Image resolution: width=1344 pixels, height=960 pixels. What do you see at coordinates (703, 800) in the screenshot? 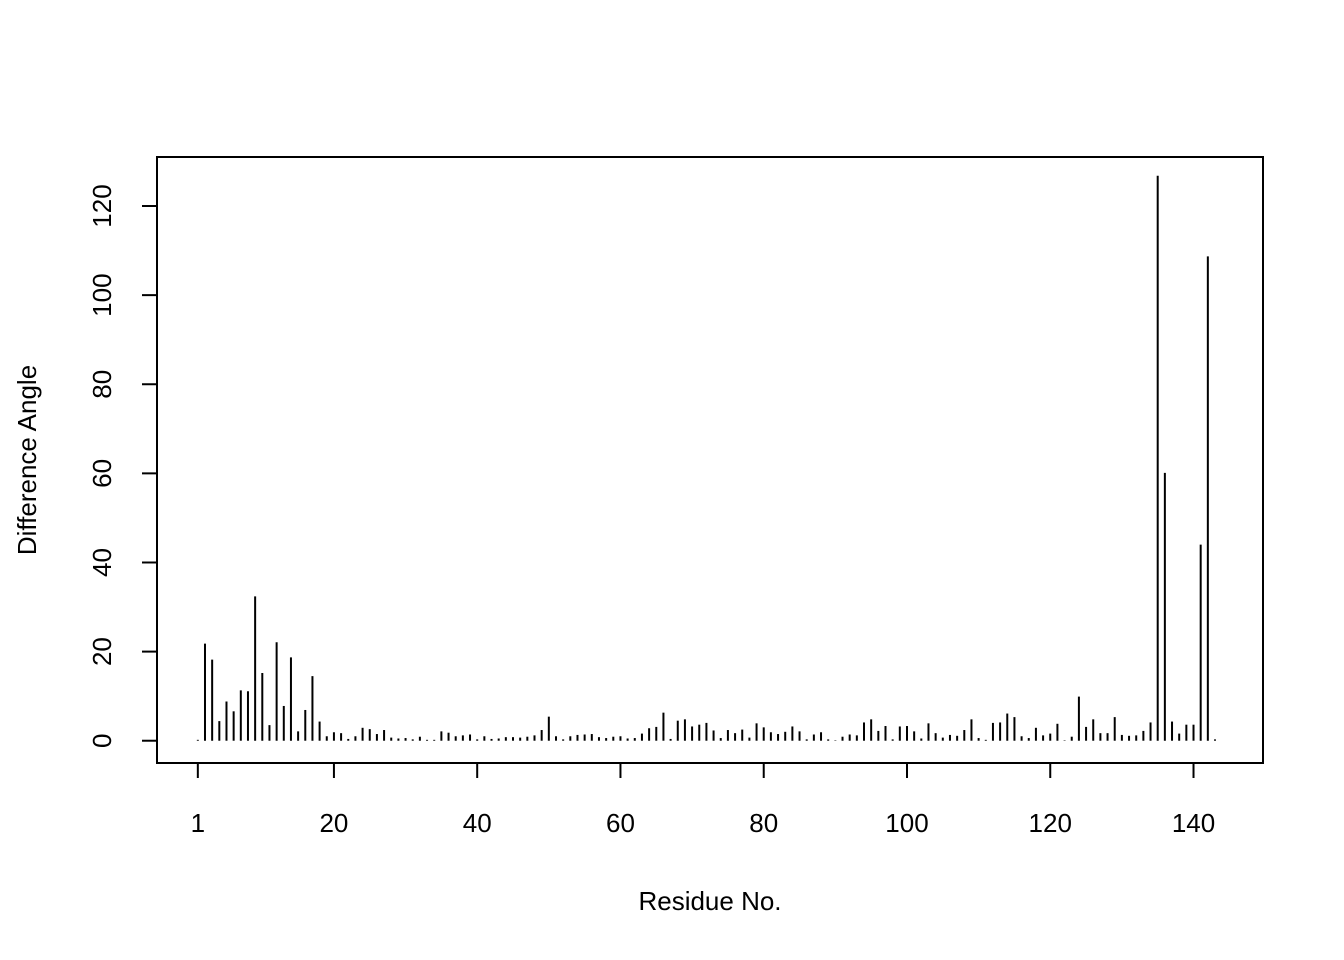
I see `x-axis: 1 20 40 60 80 100 120 140` at bounding box center [703, 800].